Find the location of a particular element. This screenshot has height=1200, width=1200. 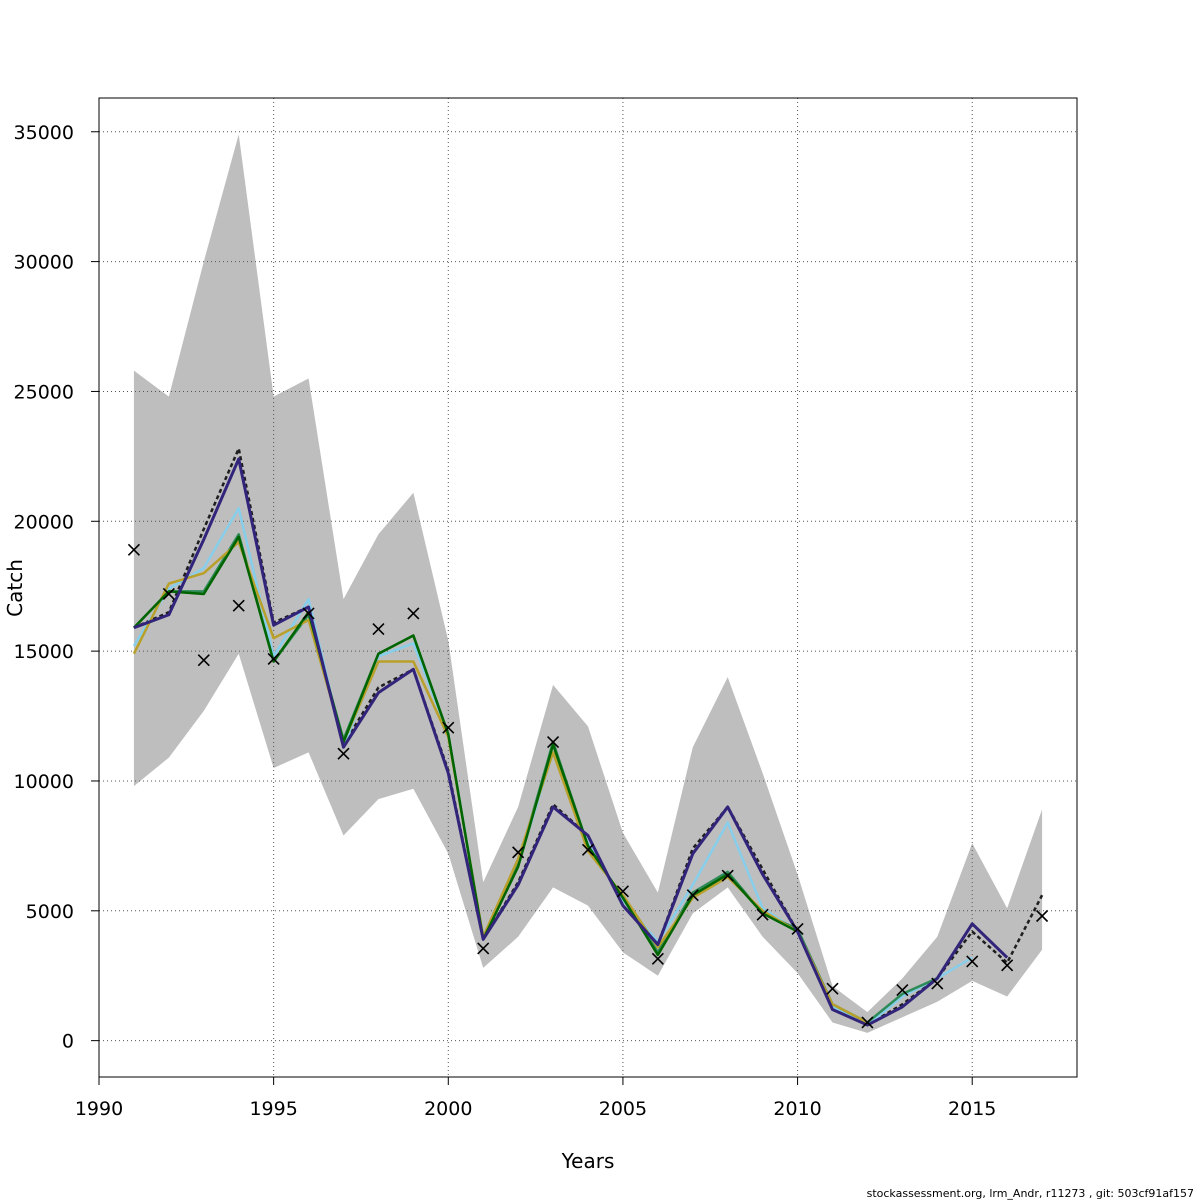

x-tick-label: 1990 is located at coordinates (99, 1109).